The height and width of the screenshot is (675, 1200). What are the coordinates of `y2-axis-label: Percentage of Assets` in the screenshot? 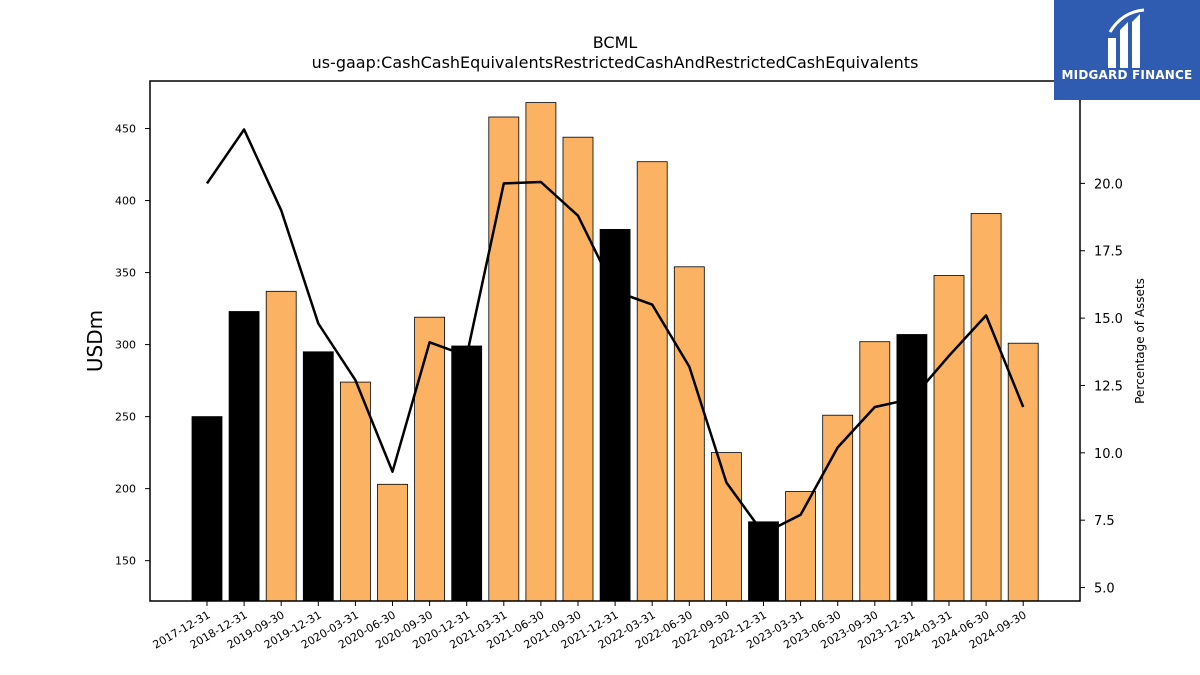 It's located at (1140, 341).